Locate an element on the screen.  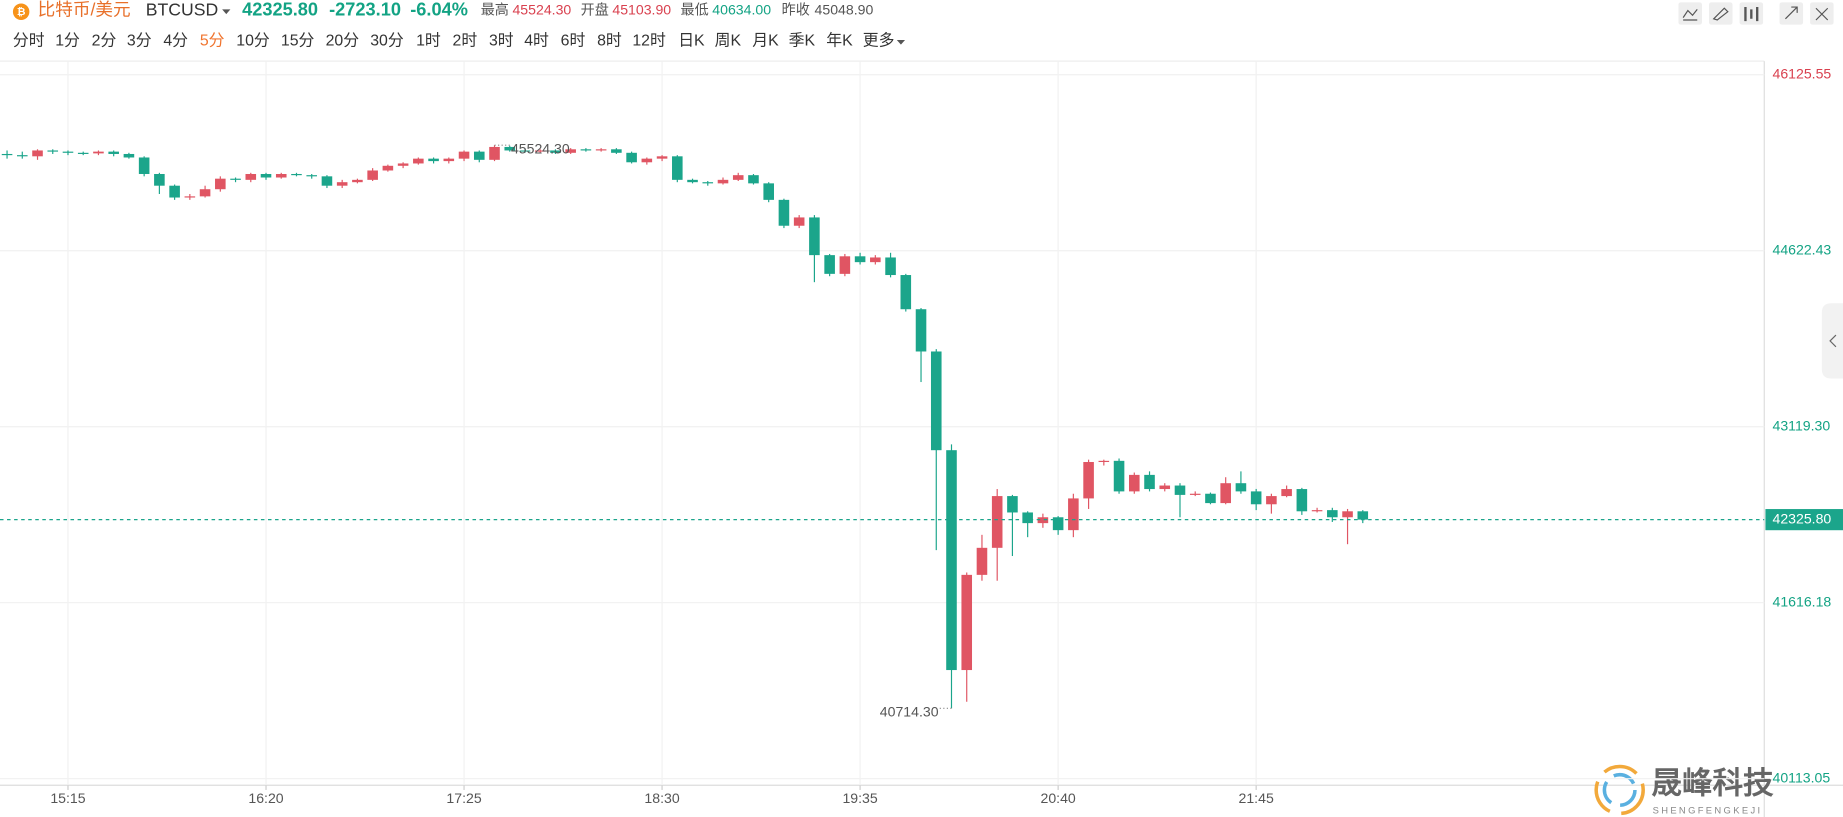
period-button: 年K is located at coordinates (839, 40).